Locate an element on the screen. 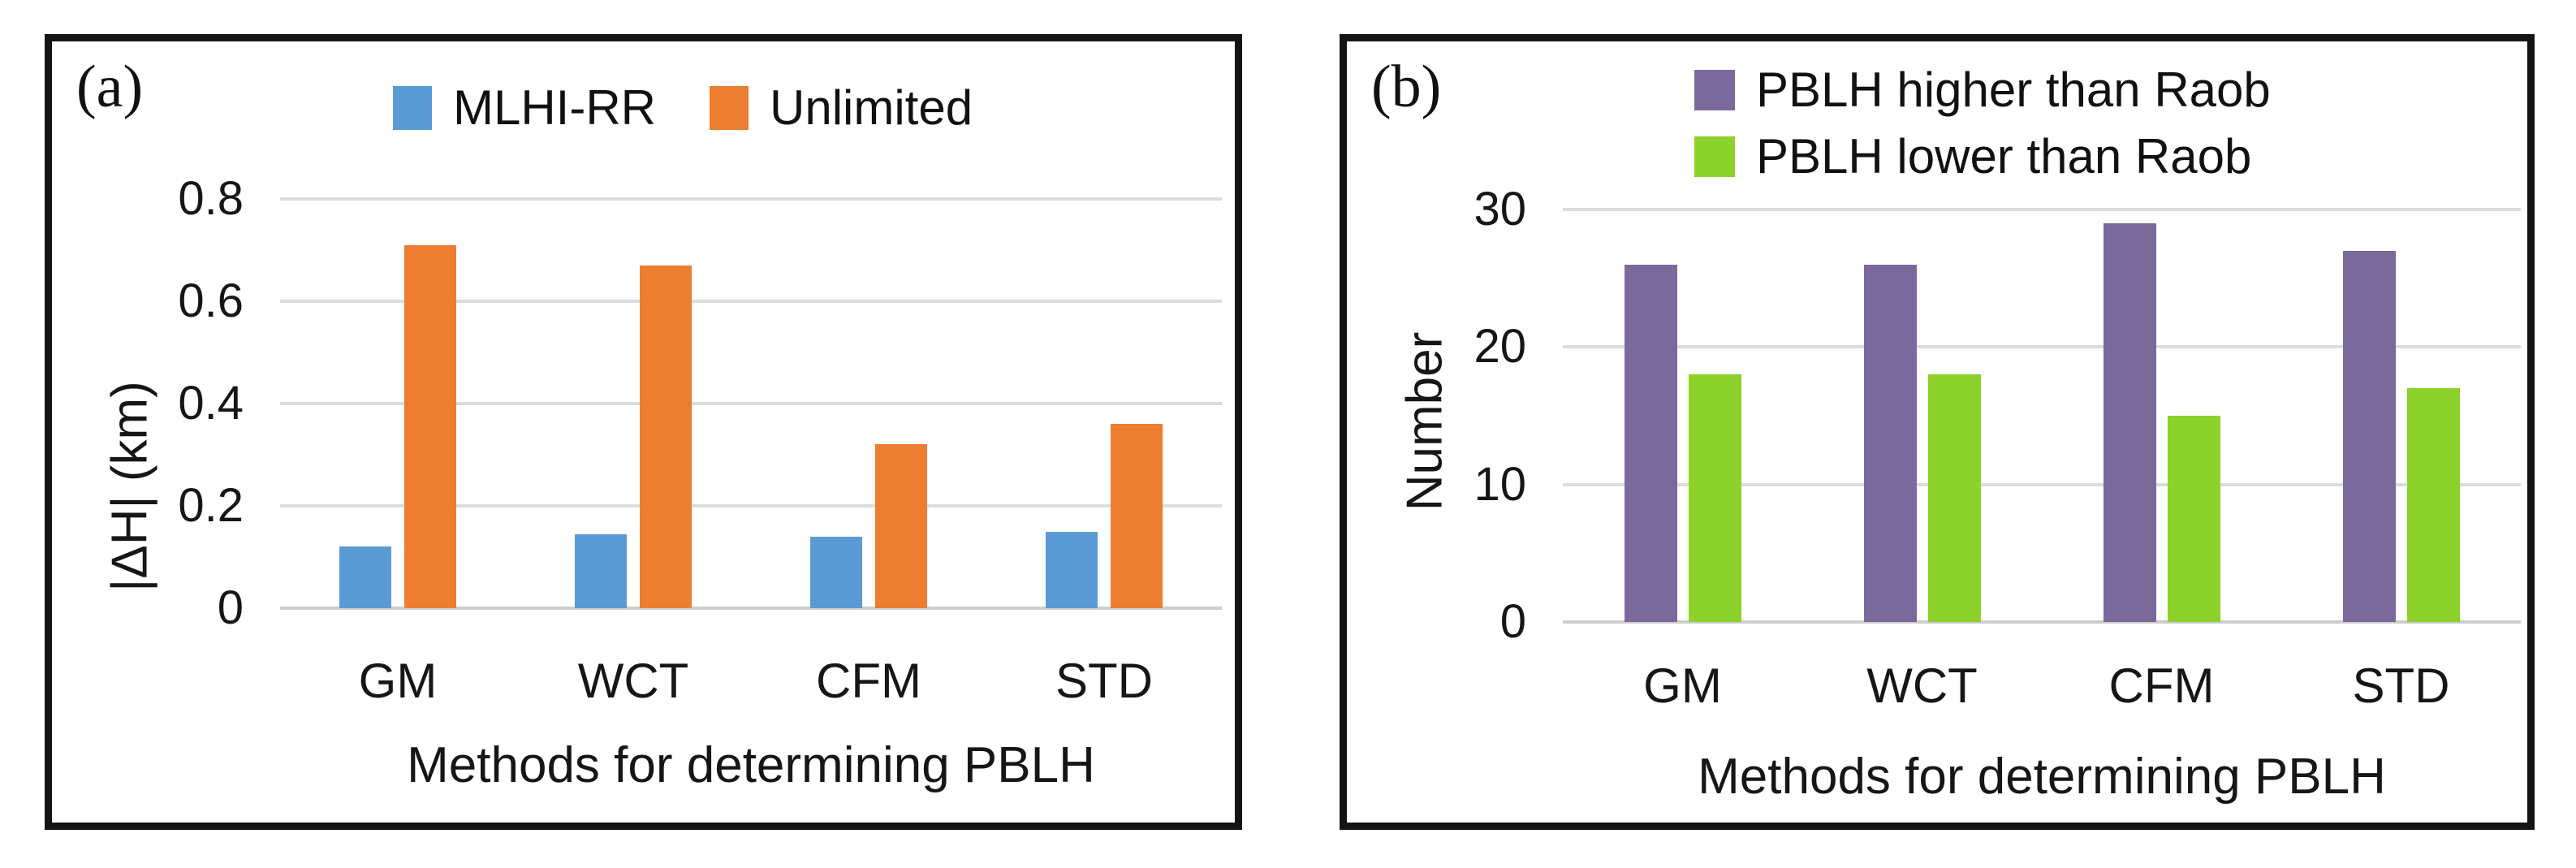 This screenshot has width=2576, height=868. y-tick-label: 0.2 is located at coordinates (211, 506).